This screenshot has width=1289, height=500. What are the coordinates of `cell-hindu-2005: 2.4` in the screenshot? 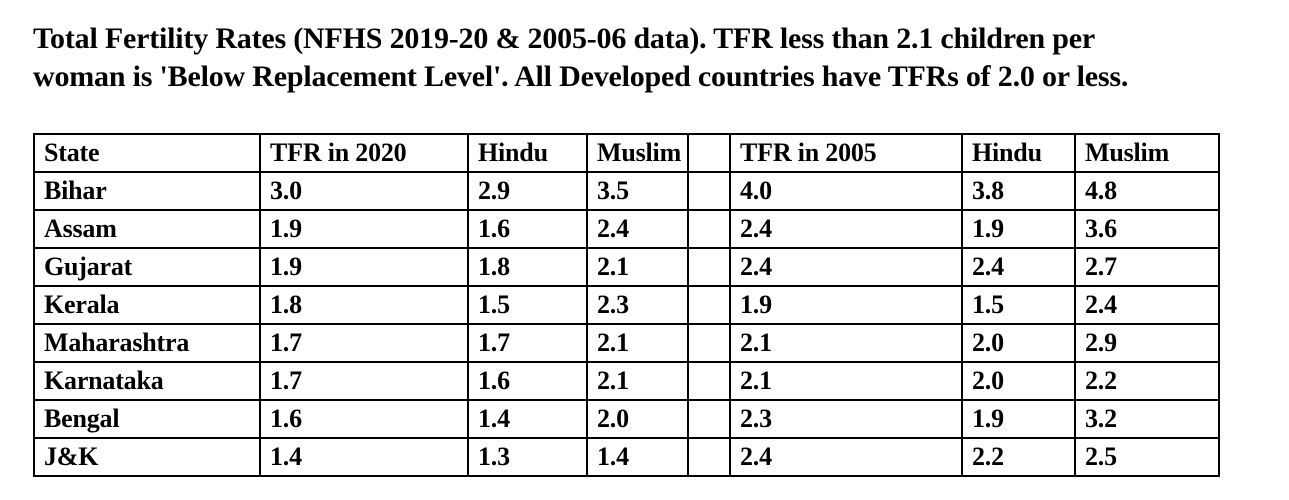 It's located at (1018, 267).